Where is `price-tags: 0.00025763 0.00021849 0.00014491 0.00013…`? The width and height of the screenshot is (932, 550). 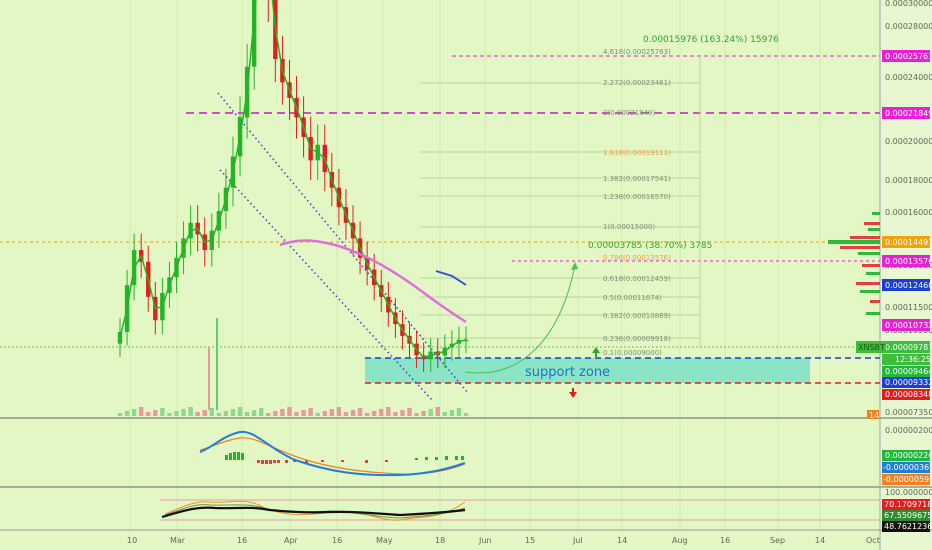 price-tags: 0.00025763 0.00021849 0.00014491 0.00013… is located at coordinates (894, 291).